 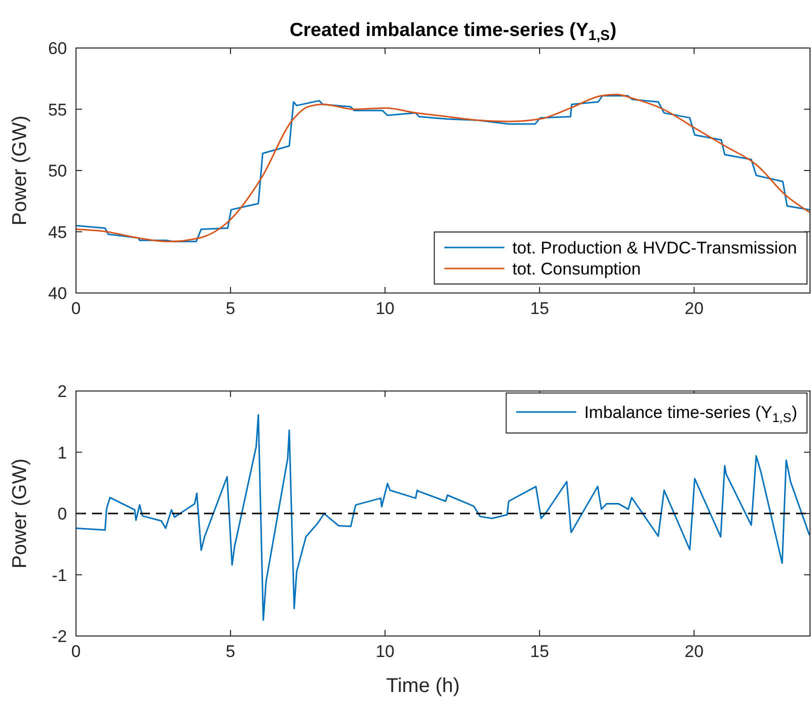 What do you see at coordinates (62, 391) in the screenshot?
I see `y-tick-label: 2` at bounding box center [62, 391].